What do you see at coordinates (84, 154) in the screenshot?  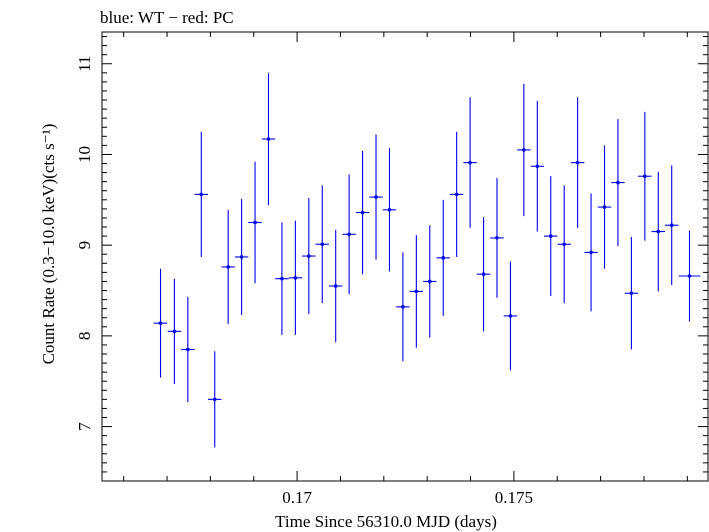 I see `y-tick-label: 10` at bounding box center [84, 154].